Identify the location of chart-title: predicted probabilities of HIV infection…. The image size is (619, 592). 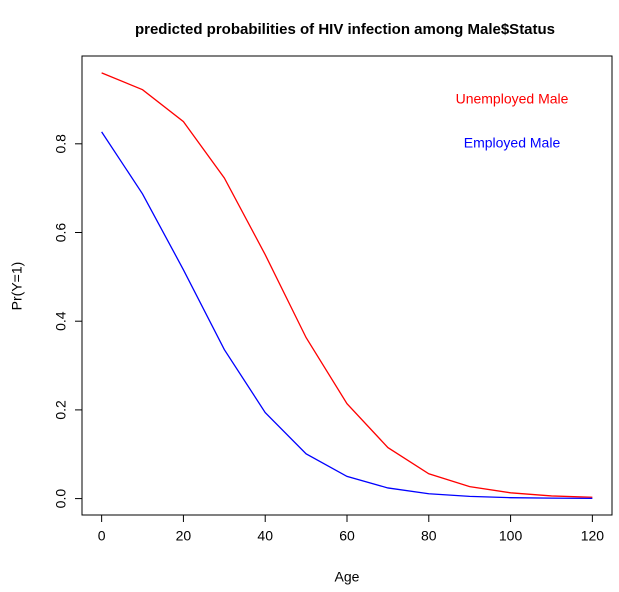
(345, 29).